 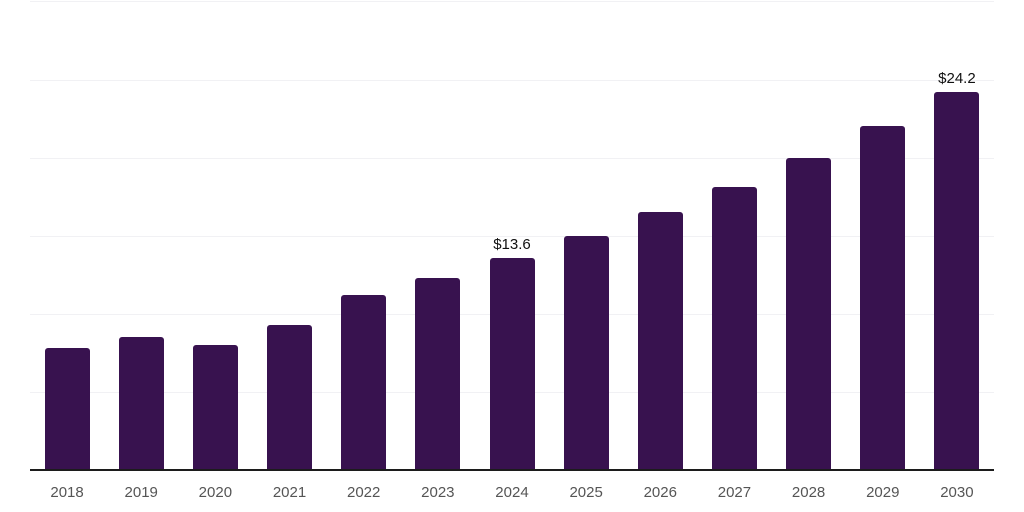 I want to click on bar-2023, so click(x=438, y=373).